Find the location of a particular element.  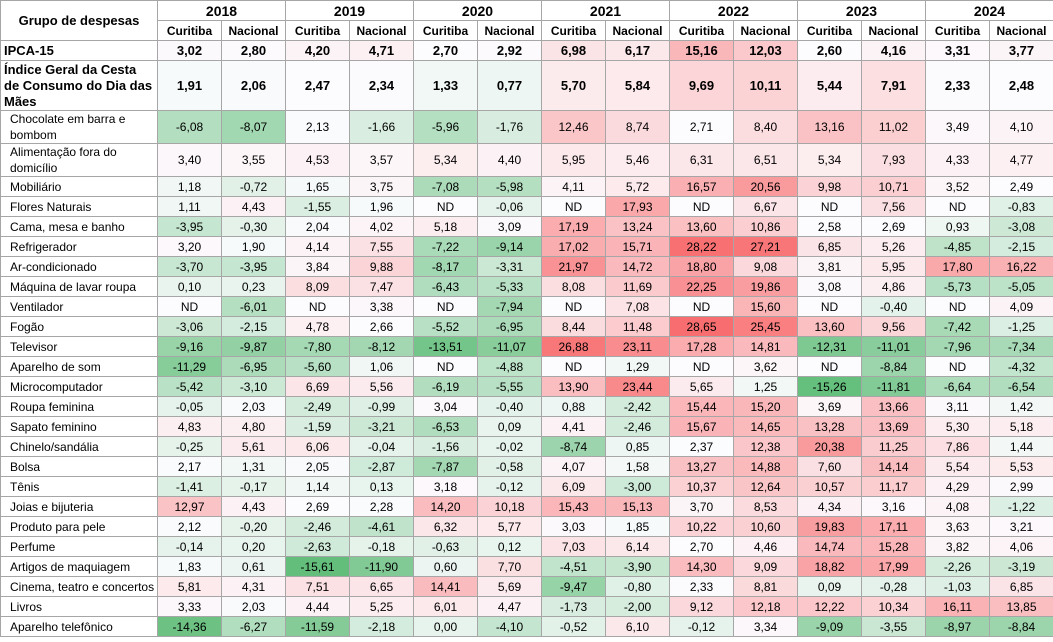

value-cell: -2,26 is located at coordinates (957, 566).